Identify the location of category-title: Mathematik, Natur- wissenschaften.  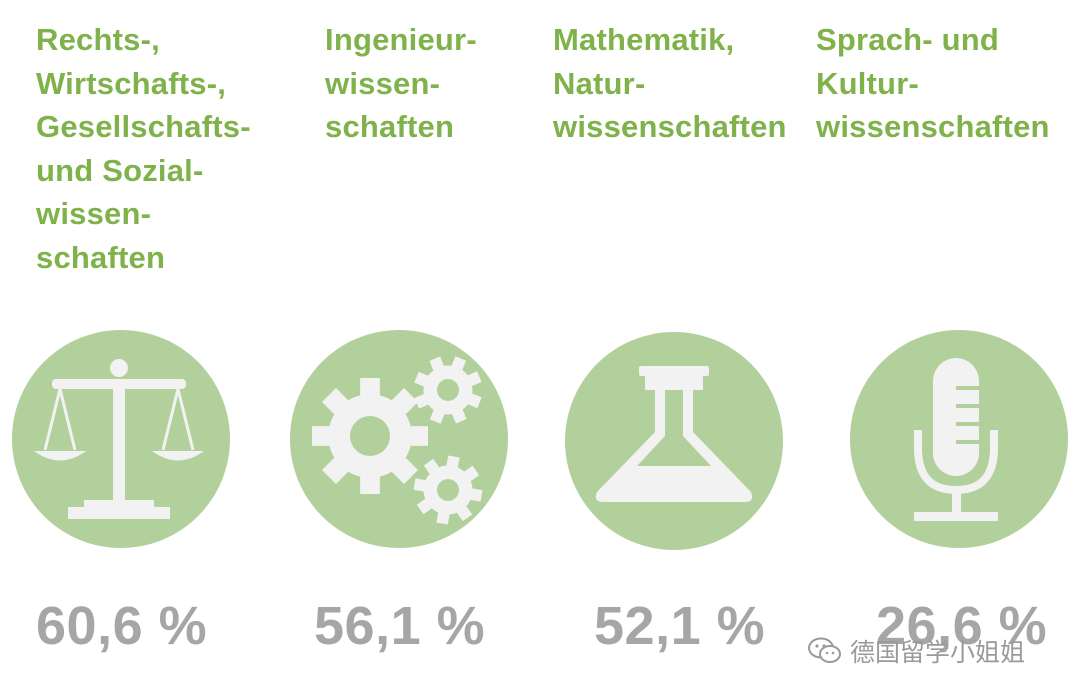
(670, 83).